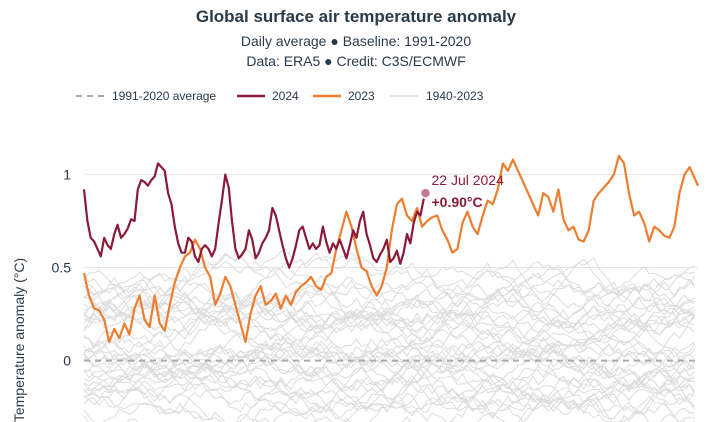 The height and width of the screenshot is (422, 712). I want to click on legend-label-history: 1940-2023, so click(455, 96).